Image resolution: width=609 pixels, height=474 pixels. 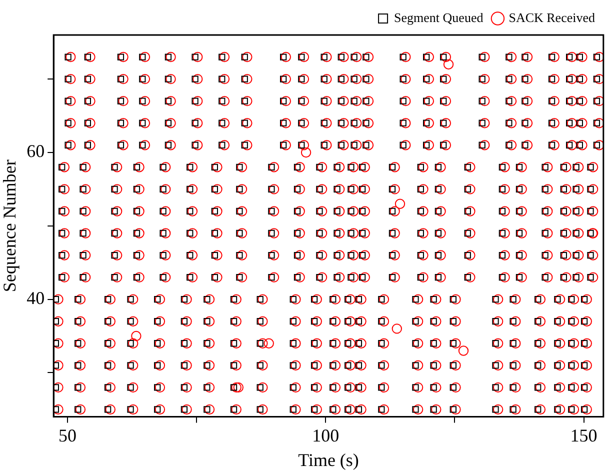 I want to click on y-tick-label: 40, so click(x=35, y=298).